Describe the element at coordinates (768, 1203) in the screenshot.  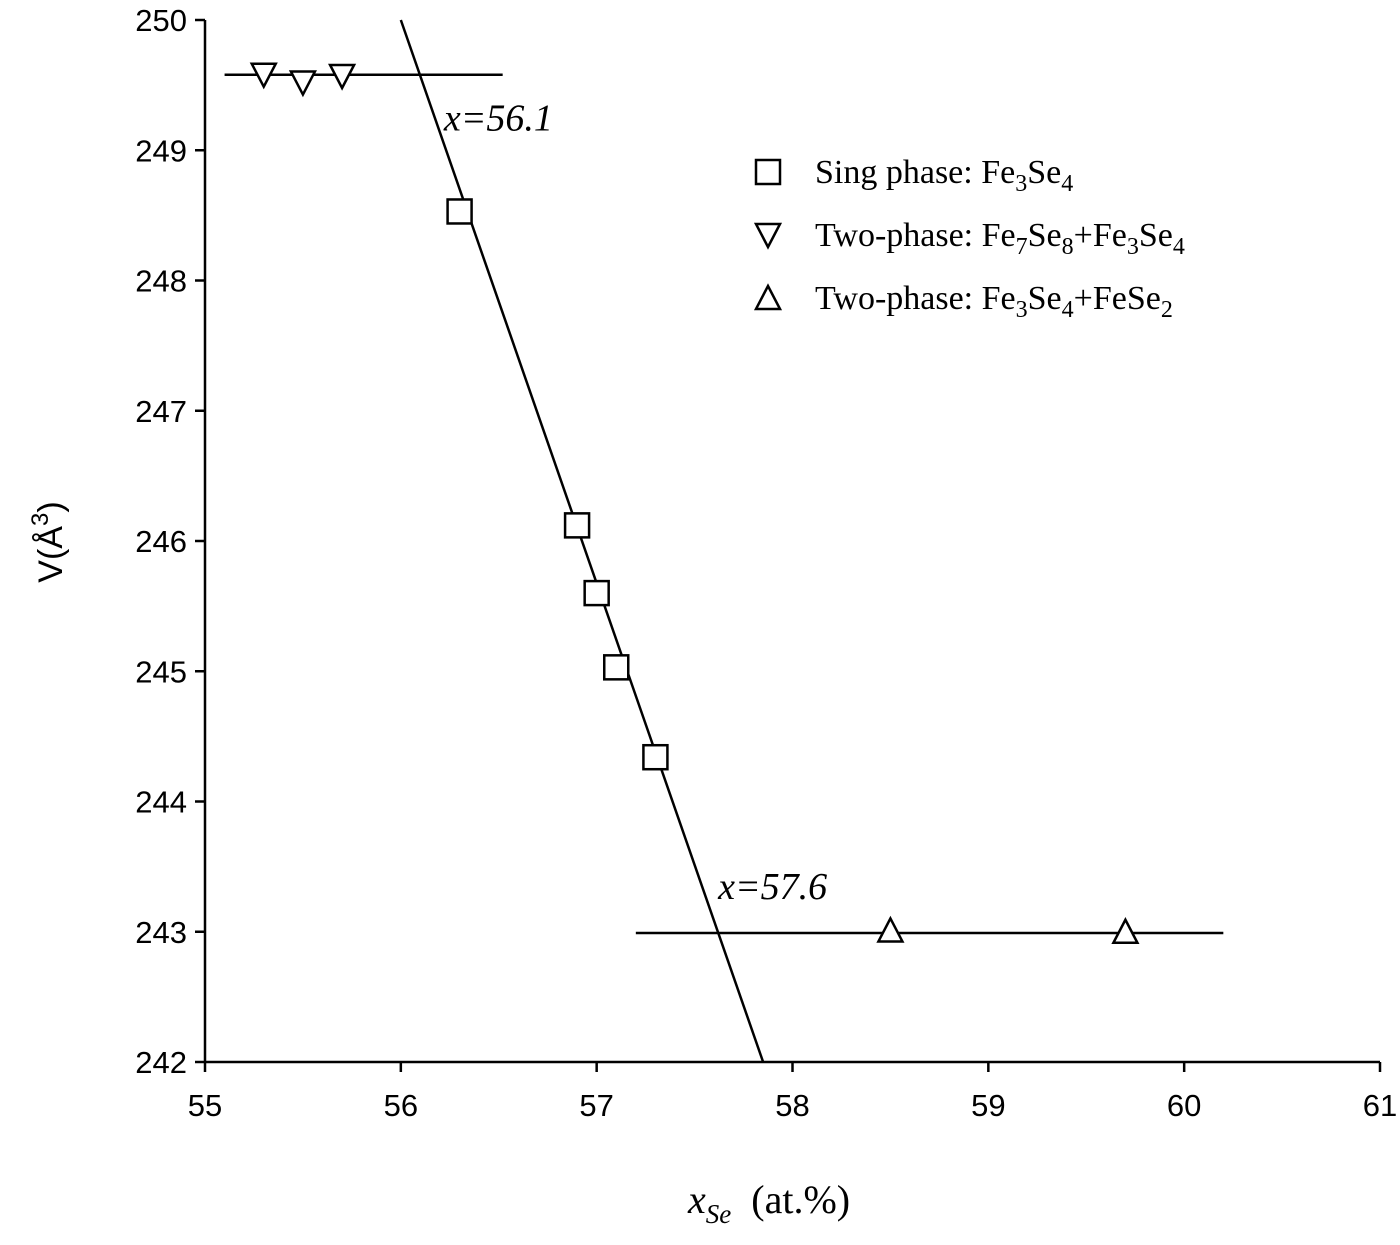
I see `x-axis-title: xSe (at.%)` at that location.